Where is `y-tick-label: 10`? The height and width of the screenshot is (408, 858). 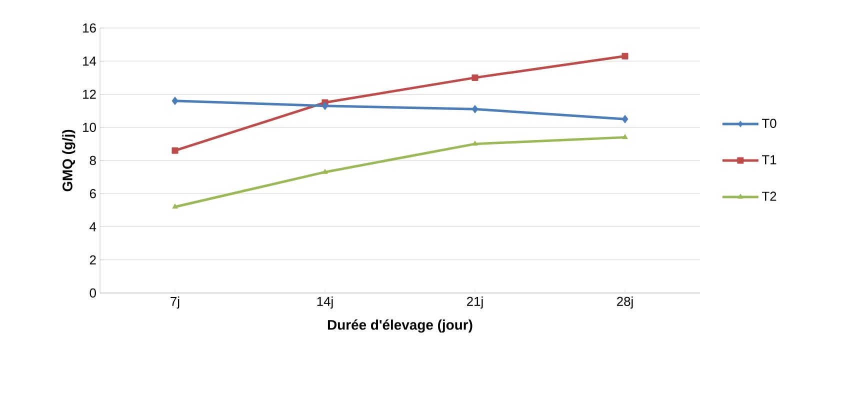
y-tick-label: 10 is located at coordinates (89, 127).